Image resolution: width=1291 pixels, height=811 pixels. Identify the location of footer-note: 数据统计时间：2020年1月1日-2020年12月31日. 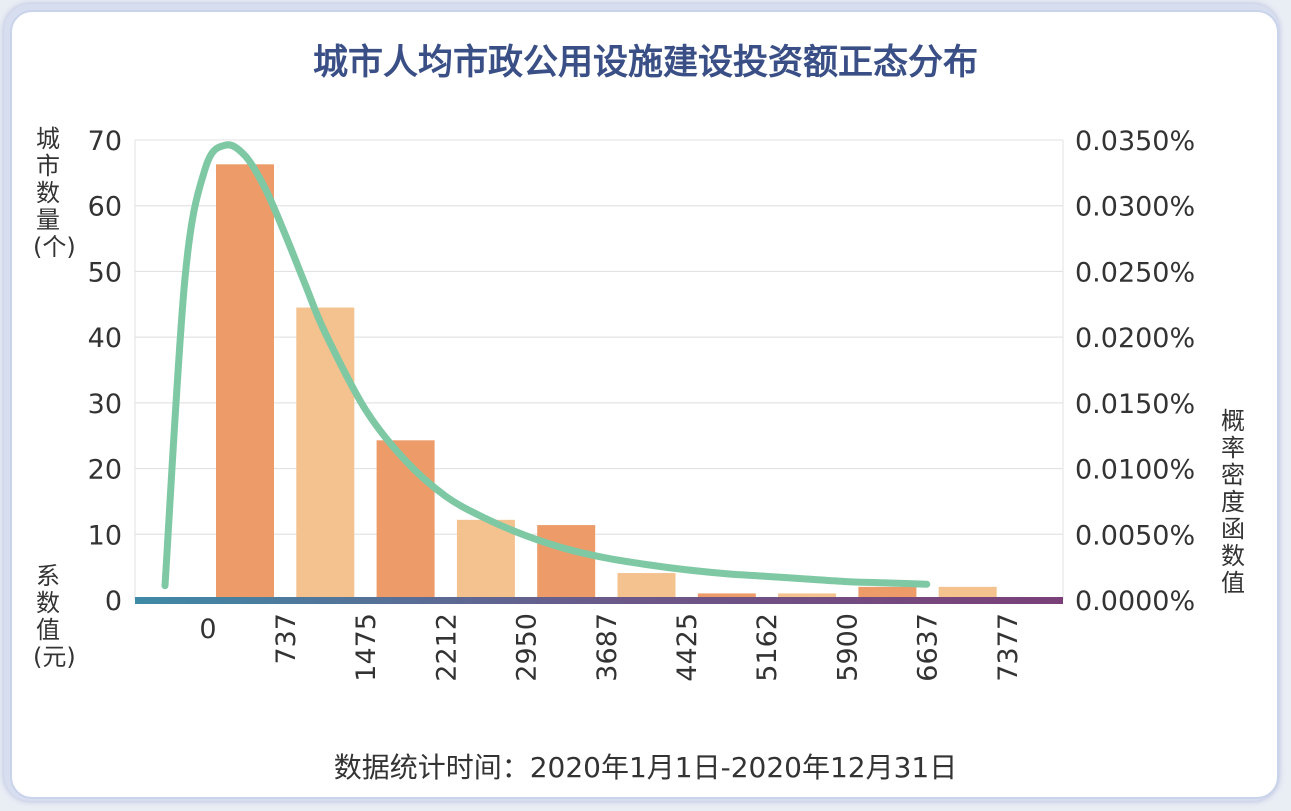
(645, 767).